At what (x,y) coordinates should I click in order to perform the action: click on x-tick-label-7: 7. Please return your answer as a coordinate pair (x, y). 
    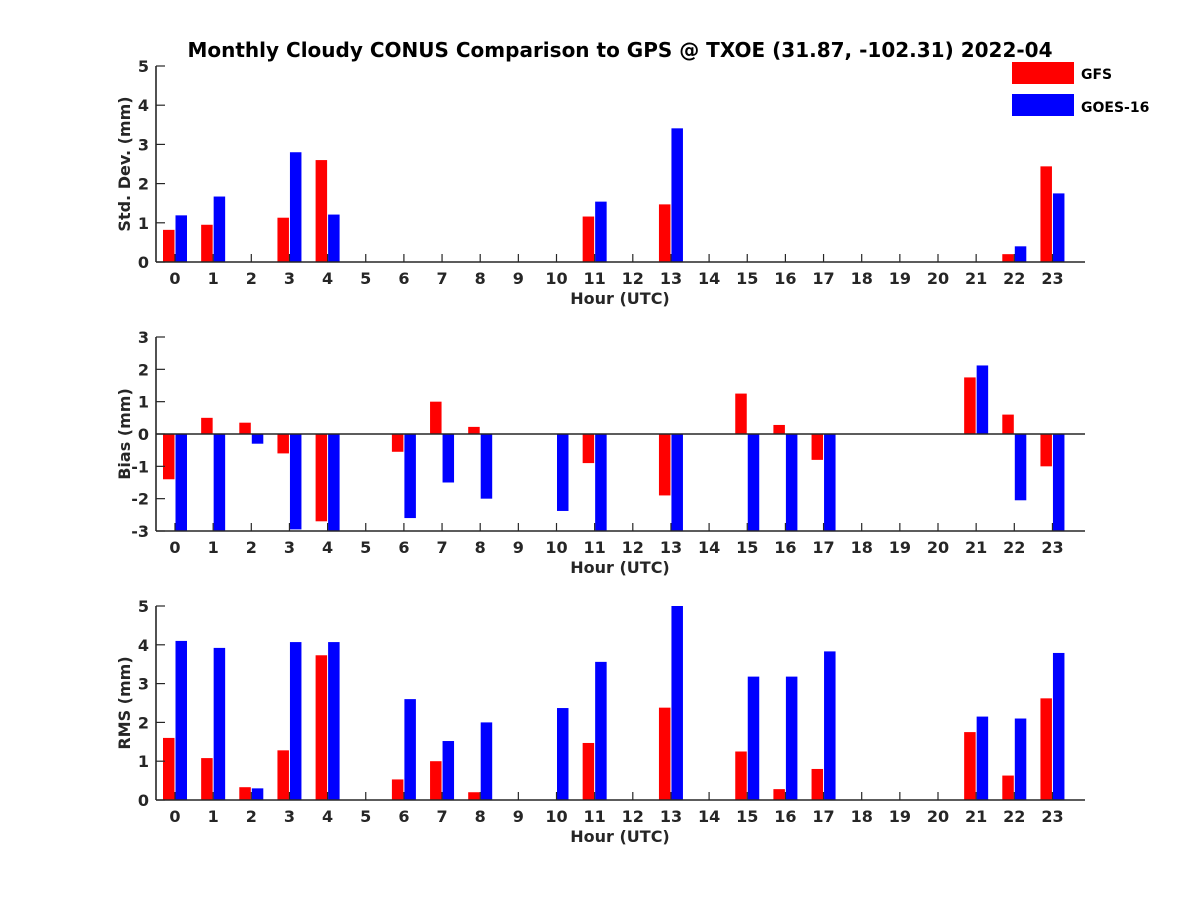
    Looking at the image, I should click on (441, 816).